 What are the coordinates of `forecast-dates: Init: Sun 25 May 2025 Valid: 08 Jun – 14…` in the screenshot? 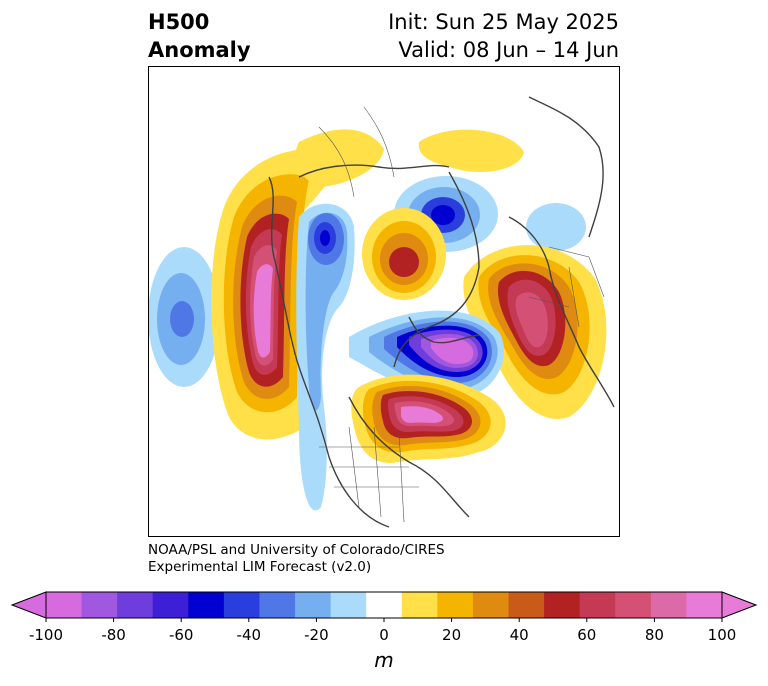 It's located at (503, 36).